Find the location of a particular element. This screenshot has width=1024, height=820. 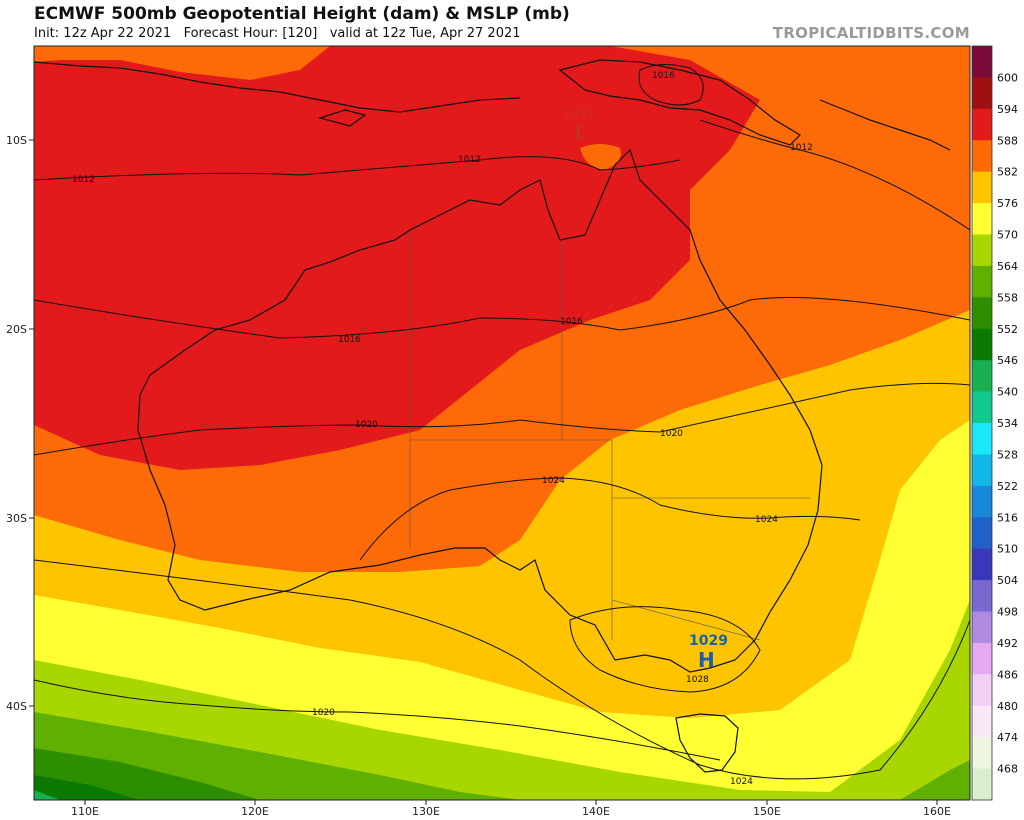

colorbar-frame is located at coordinates (982, 423).